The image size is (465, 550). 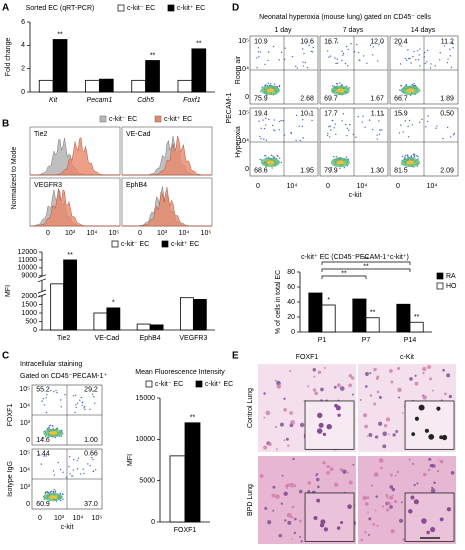 I want to click on row-label: BPD Lung, so click(x=250, y=500).